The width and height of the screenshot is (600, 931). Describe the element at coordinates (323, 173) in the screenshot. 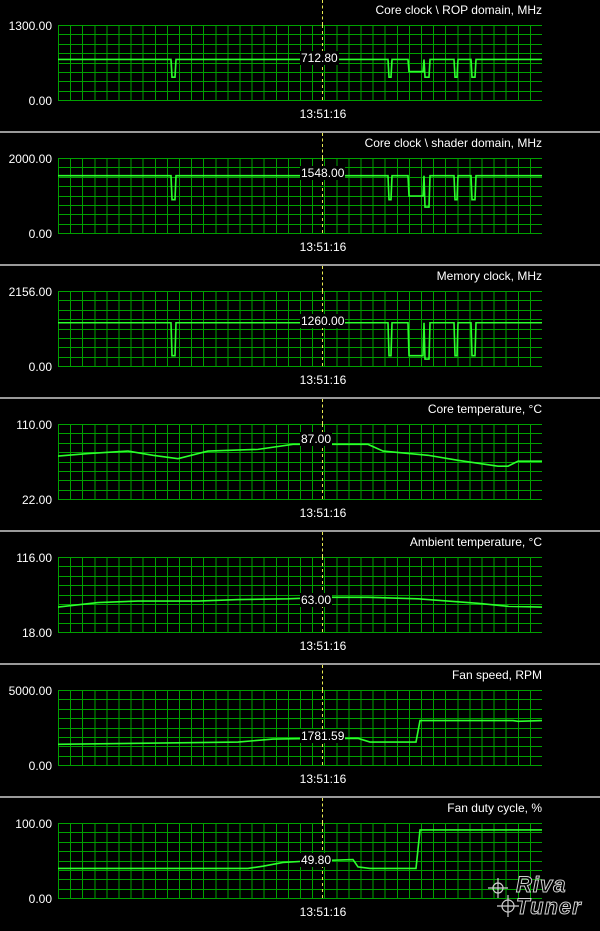

I see `current-value-label: 1548.00` at that location.